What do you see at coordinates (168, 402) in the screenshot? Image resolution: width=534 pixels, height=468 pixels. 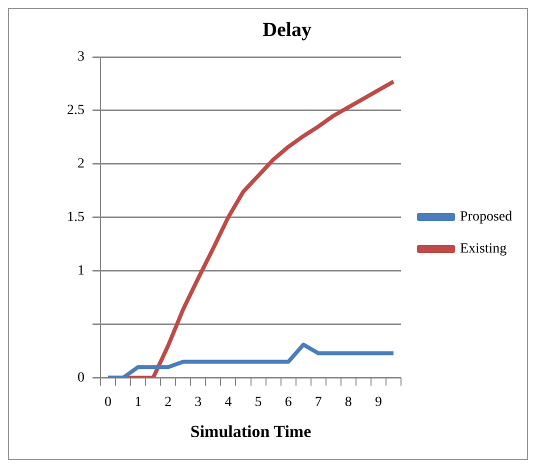 I see `x-tick-label: 2` at bounding box center [168, 402].